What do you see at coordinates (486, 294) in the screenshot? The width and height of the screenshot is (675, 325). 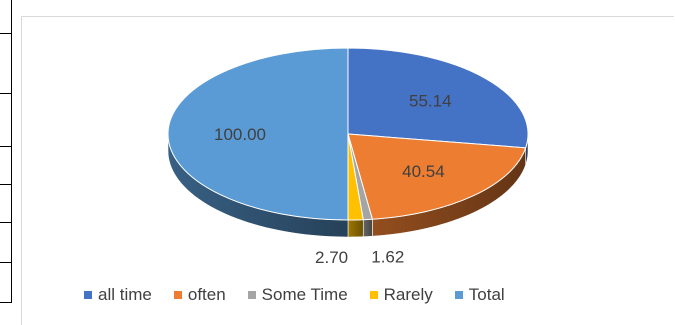 I see `legend-label: Total` at bounding box center [486, 294].